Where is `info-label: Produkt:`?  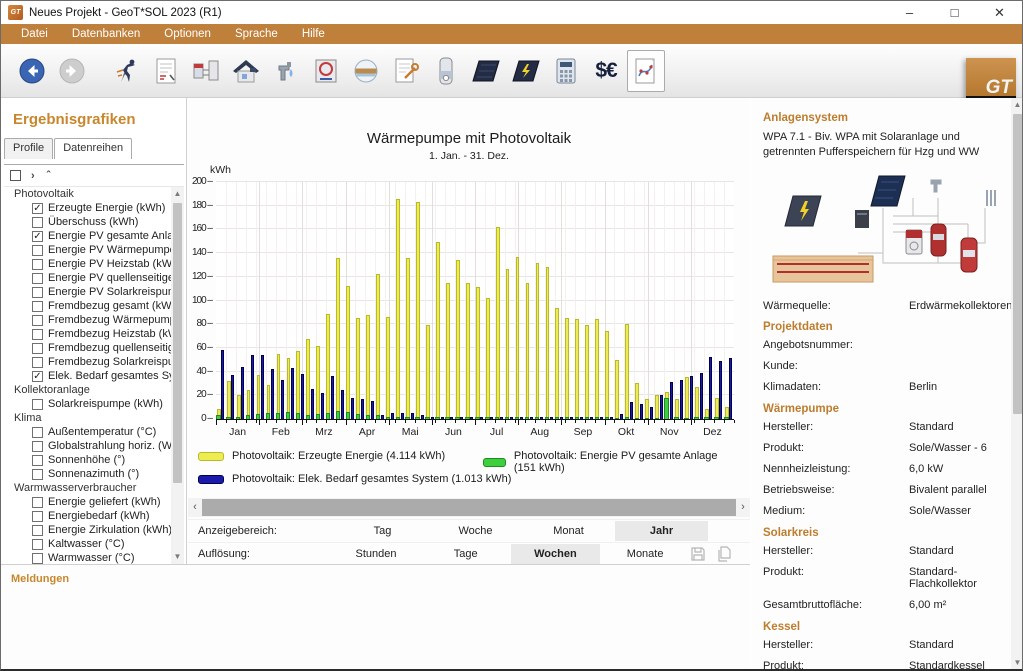
info-label: Produkt: is located at coordinates (783, 448).